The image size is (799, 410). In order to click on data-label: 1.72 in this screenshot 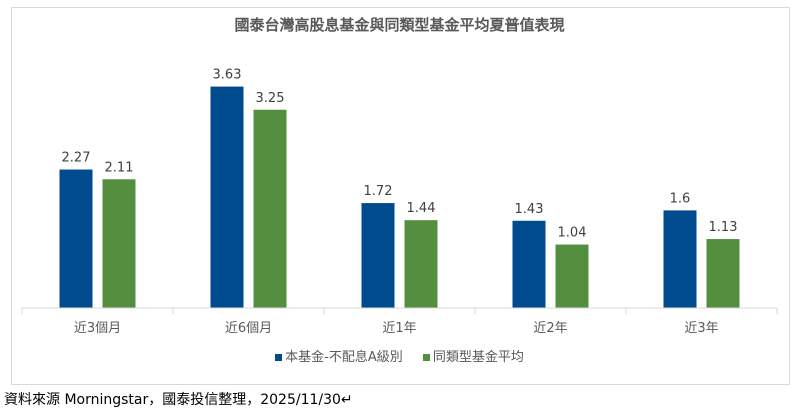, I will do `click(378, 191)`.